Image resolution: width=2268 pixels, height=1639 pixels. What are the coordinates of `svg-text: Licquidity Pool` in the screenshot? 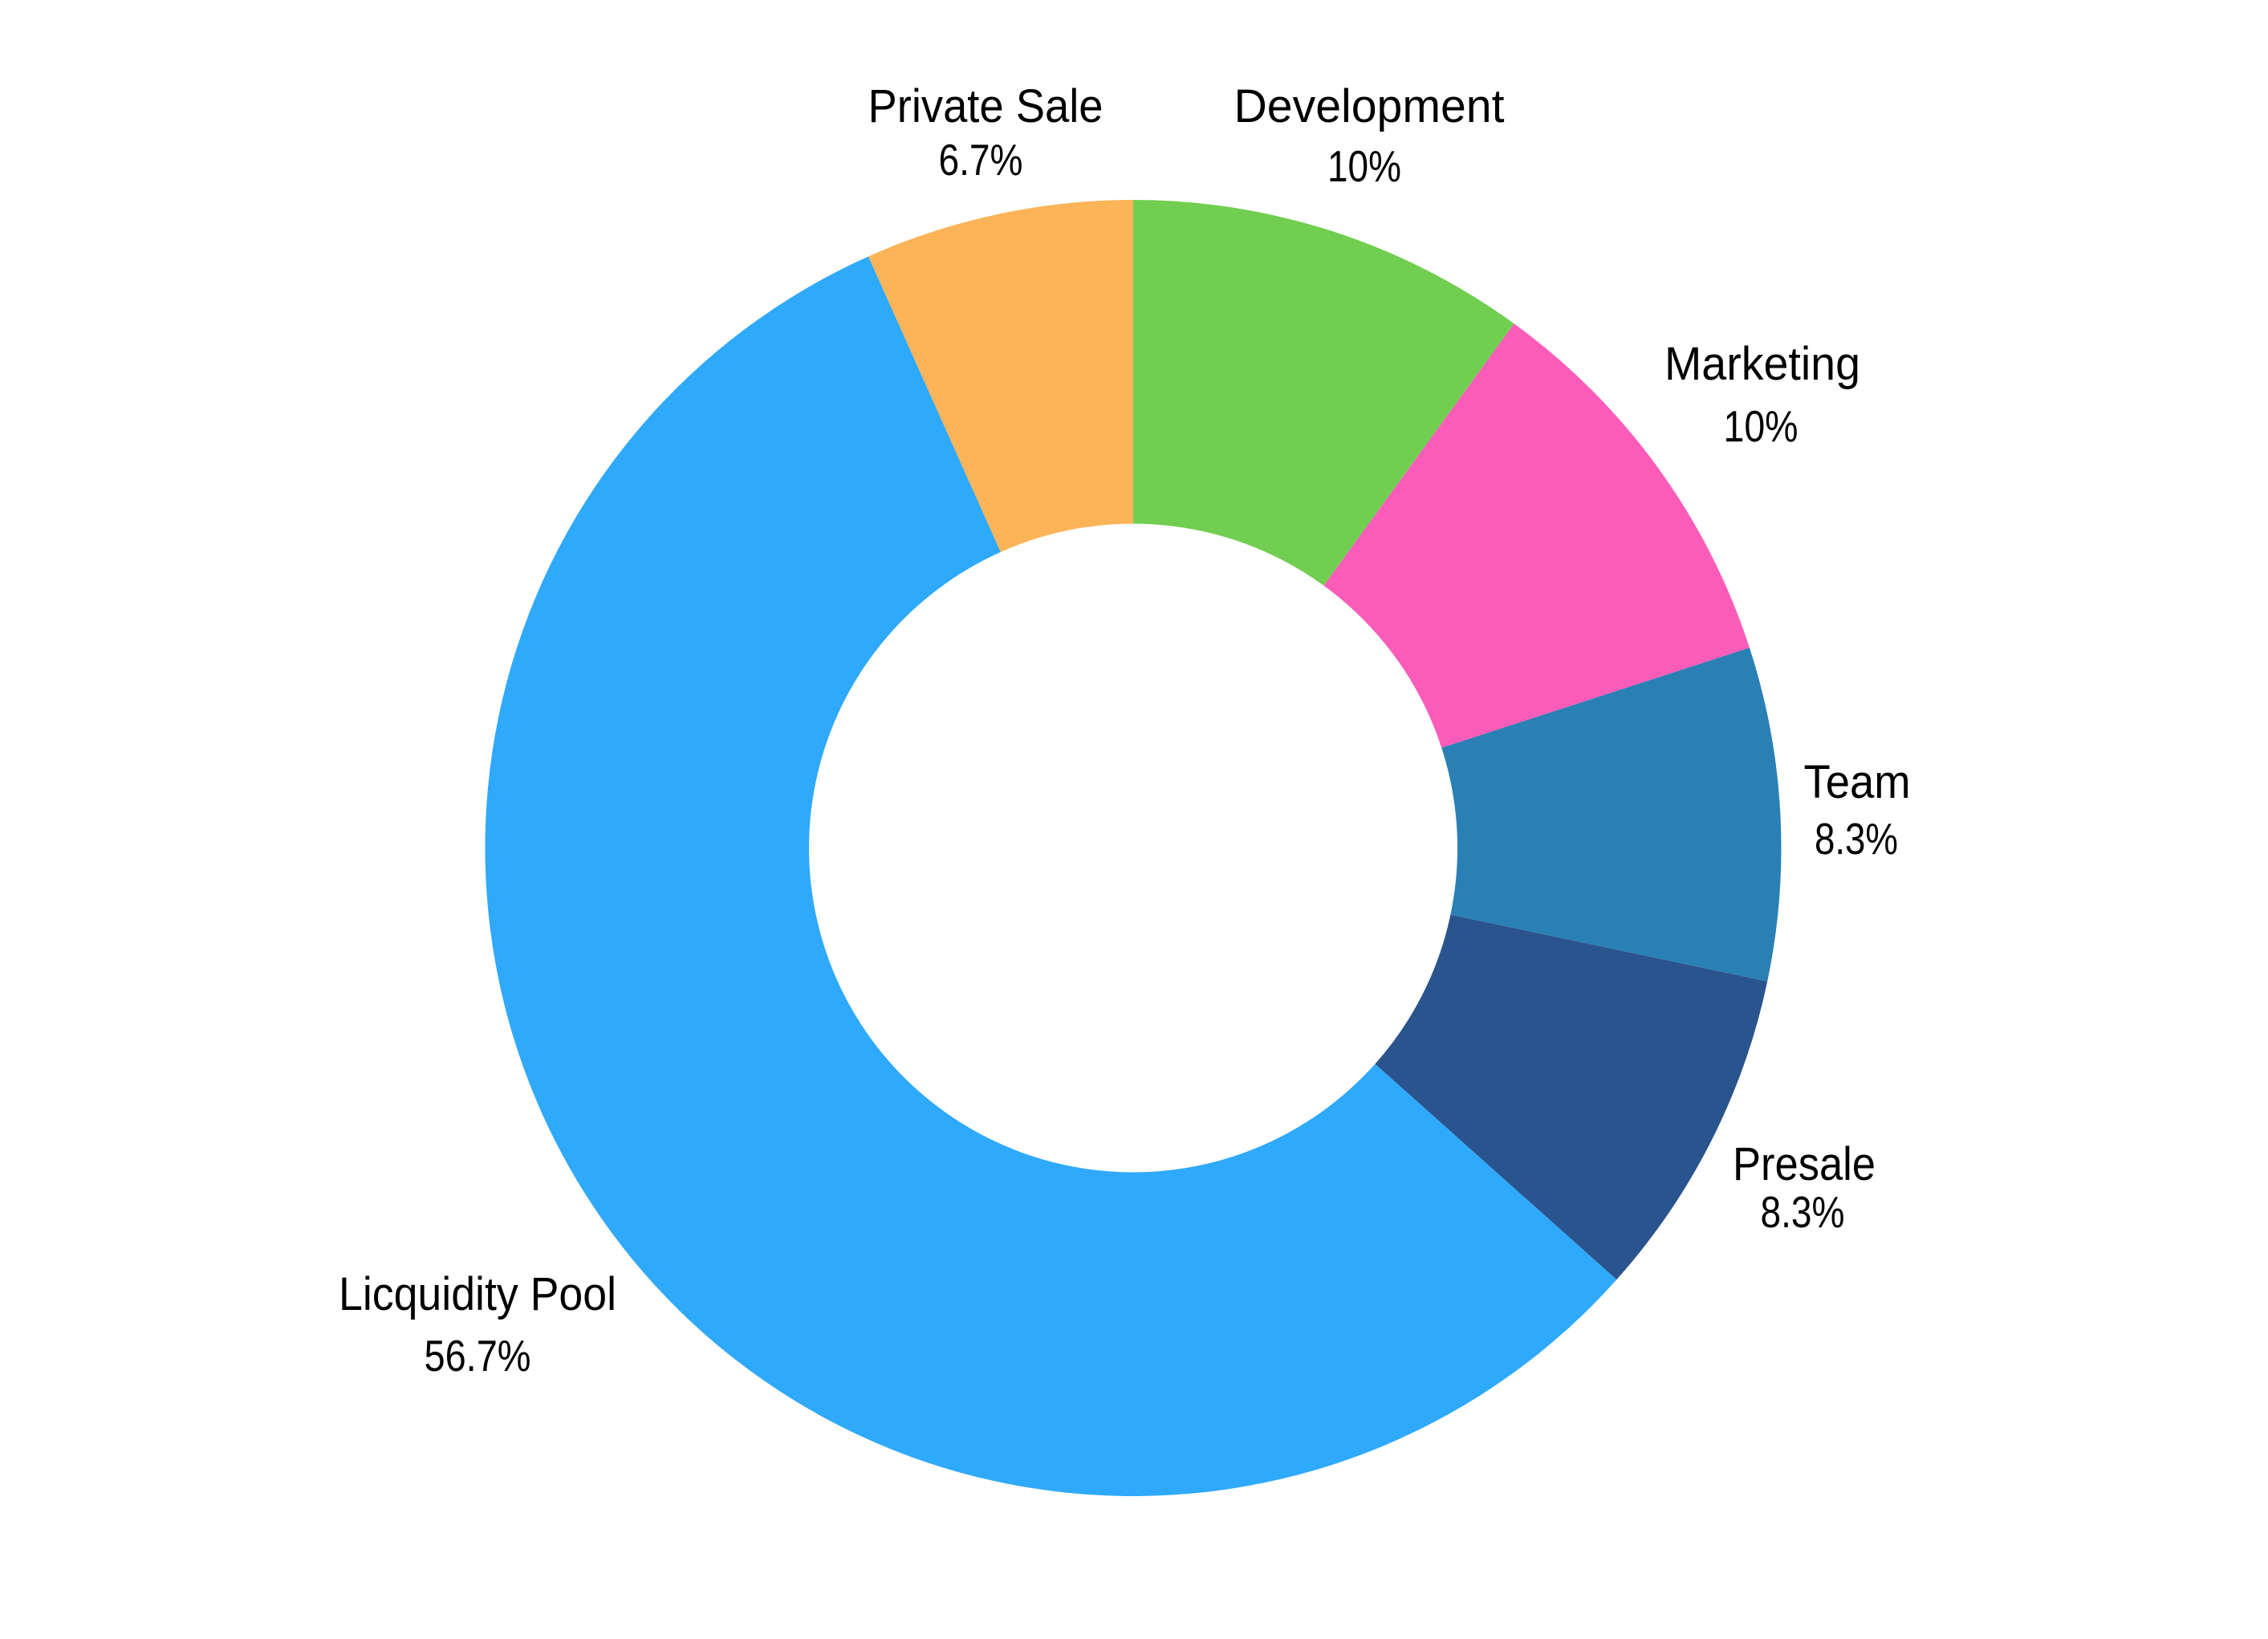 It's located at (478, 1294).